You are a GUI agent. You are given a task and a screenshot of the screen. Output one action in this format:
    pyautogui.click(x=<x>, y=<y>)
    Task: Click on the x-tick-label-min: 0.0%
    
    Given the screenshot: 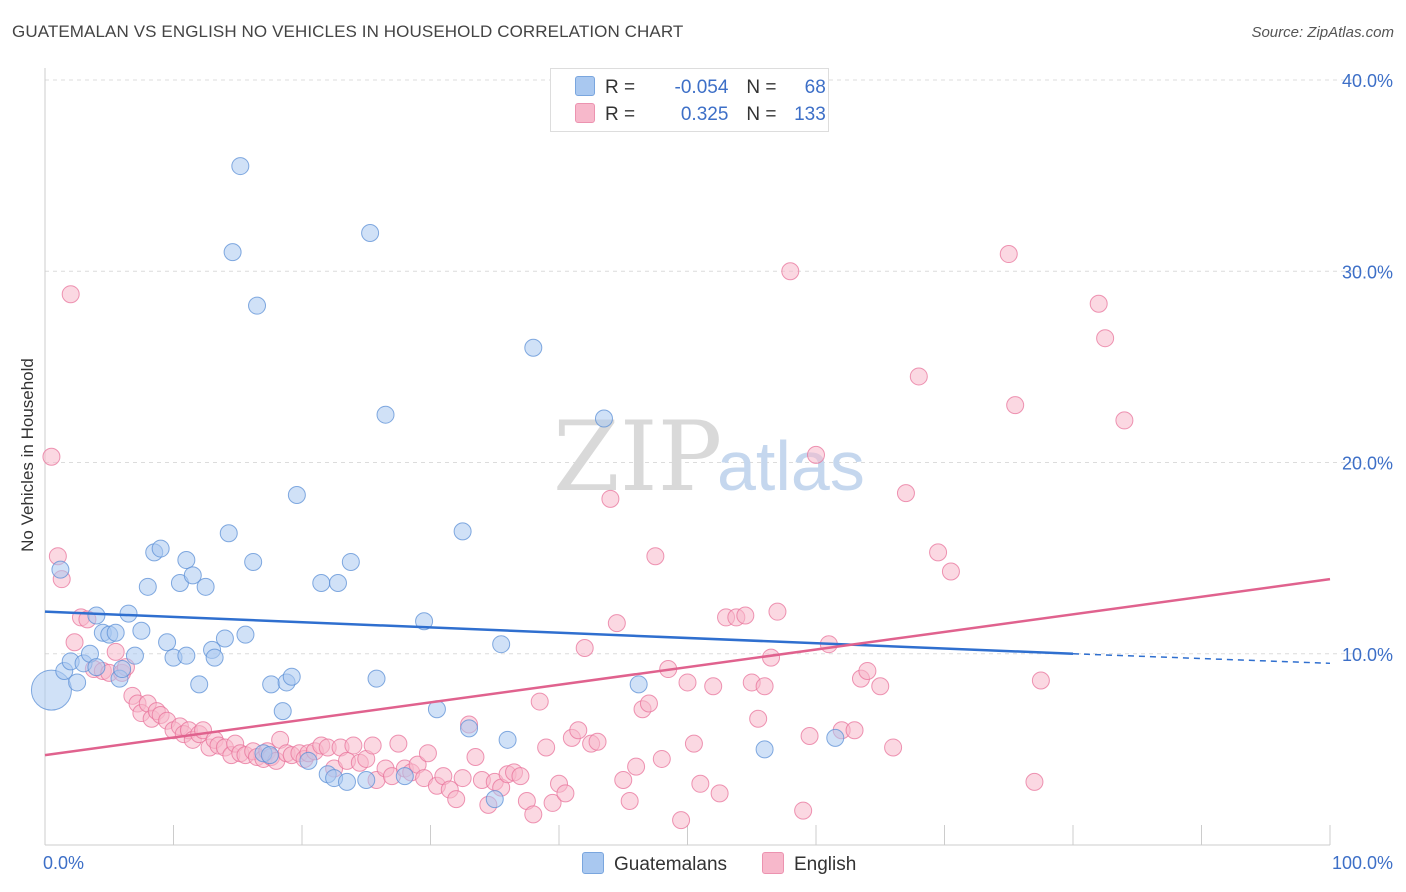 What is the action you would take?
    pyautogui.click(x=63, y=863)
    